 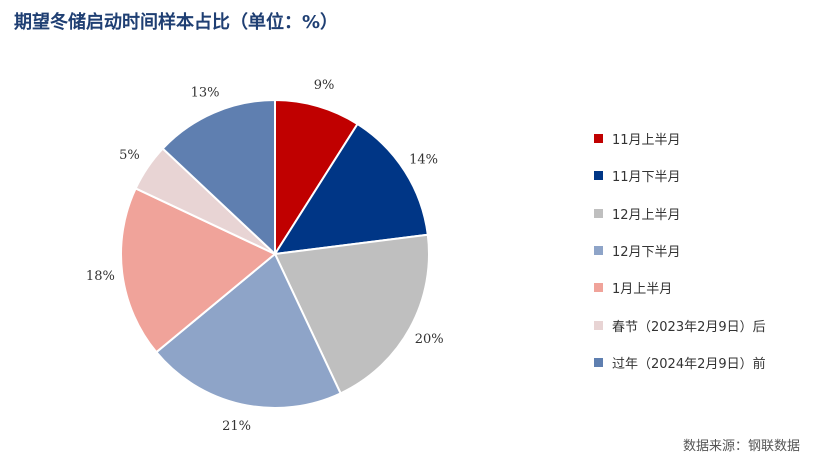 I want to click on legend-item: 12月下半月, so click(x=680, y=250).